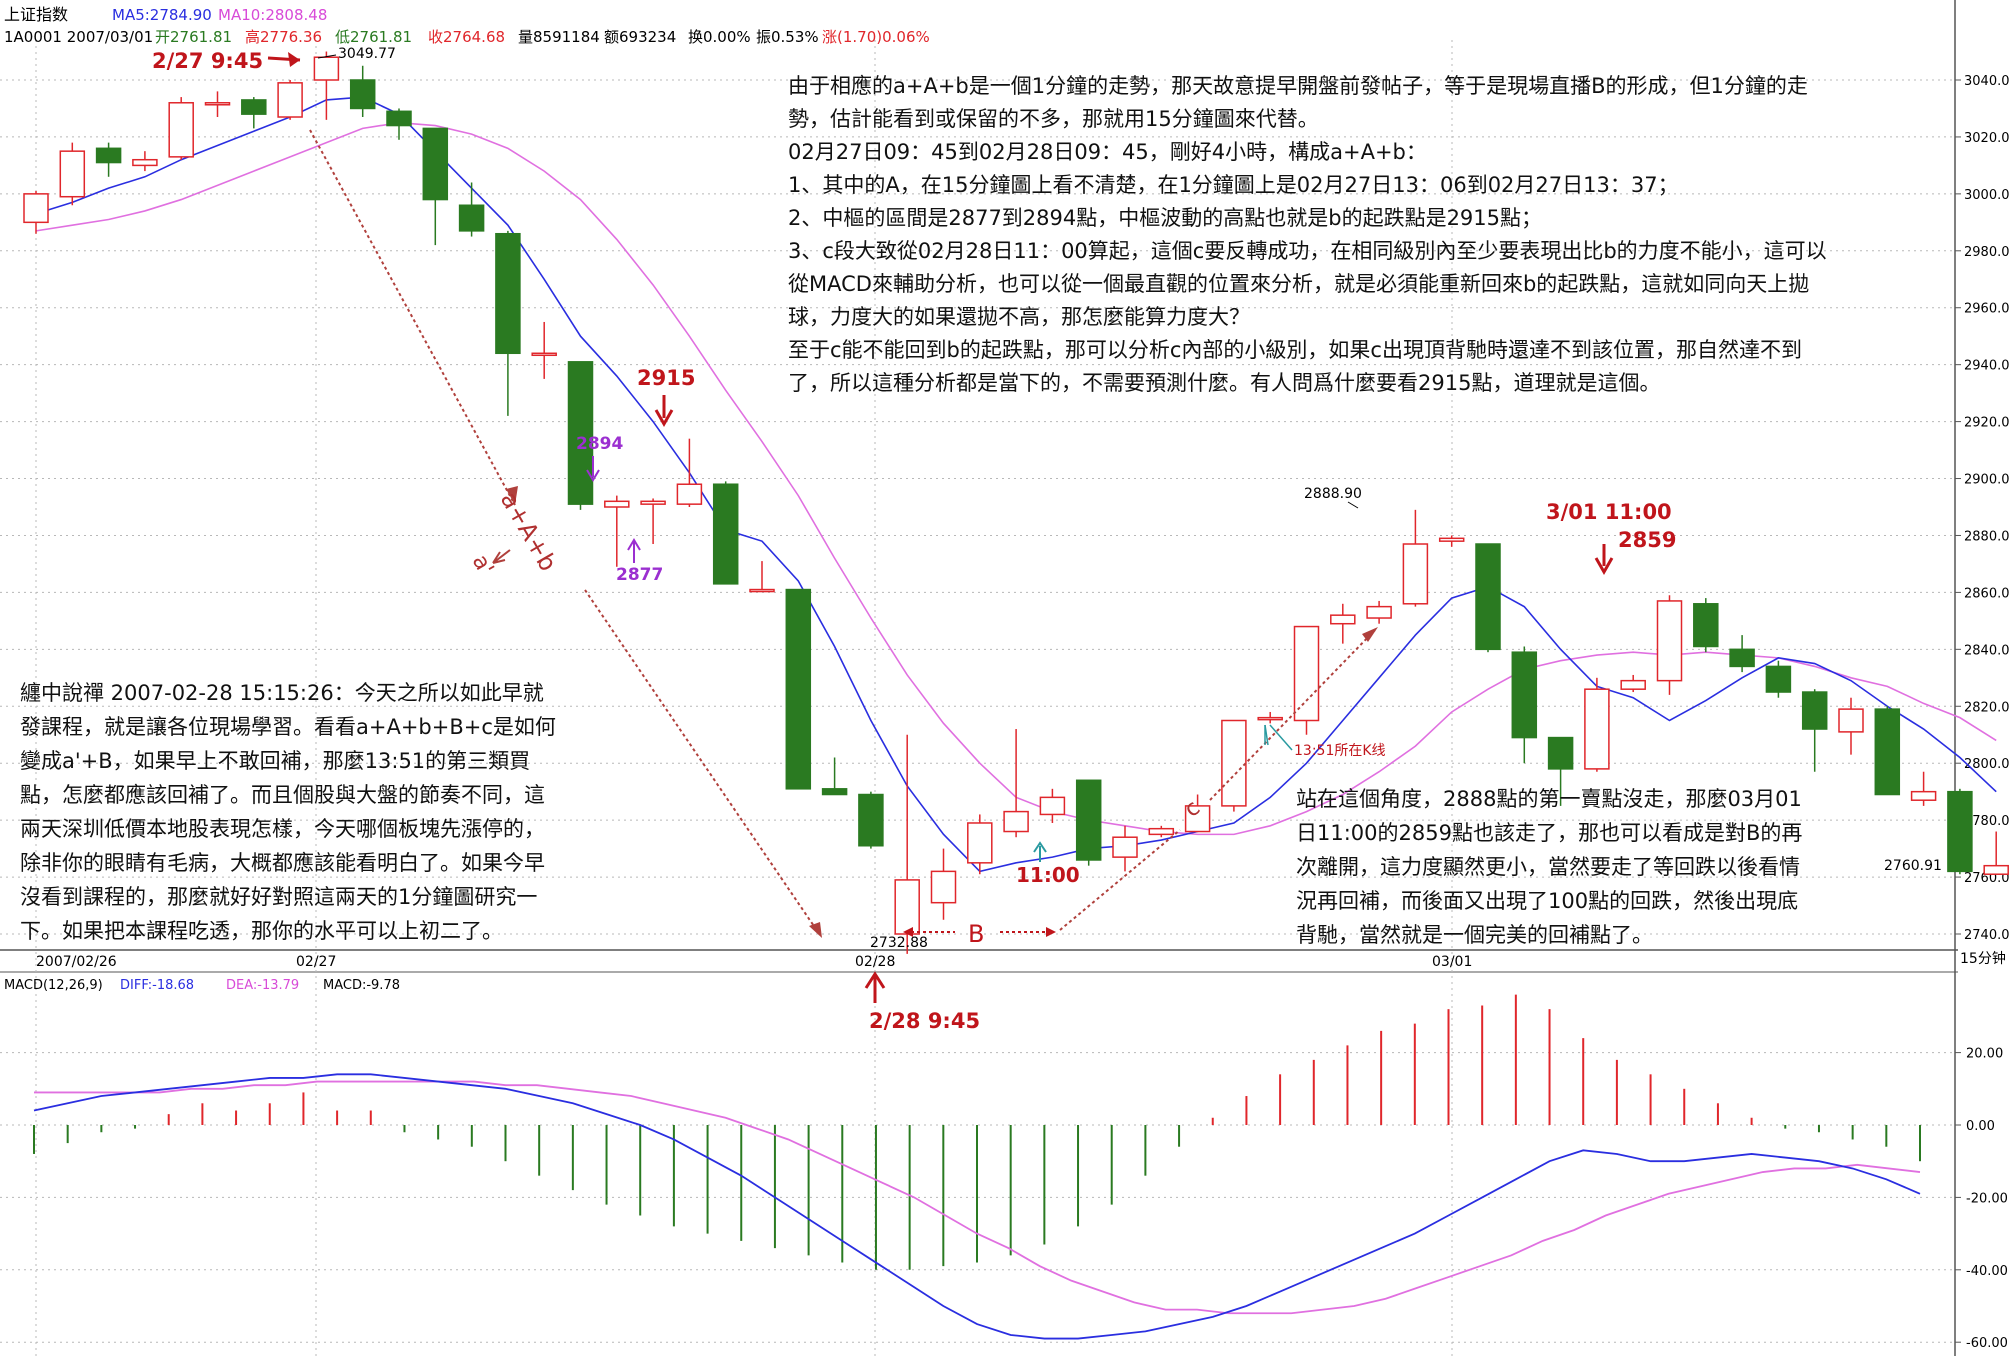  What do you see at coordinates (1987, 821) in the screenshot?
I see `price-tick-label: 2780.0` at bounding box center [1987, 821].